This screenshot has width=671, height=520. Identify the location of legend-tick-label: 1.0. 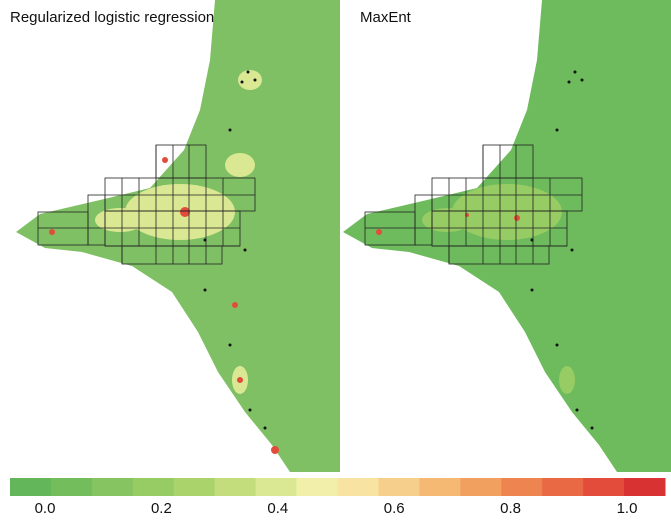
(627, 507).